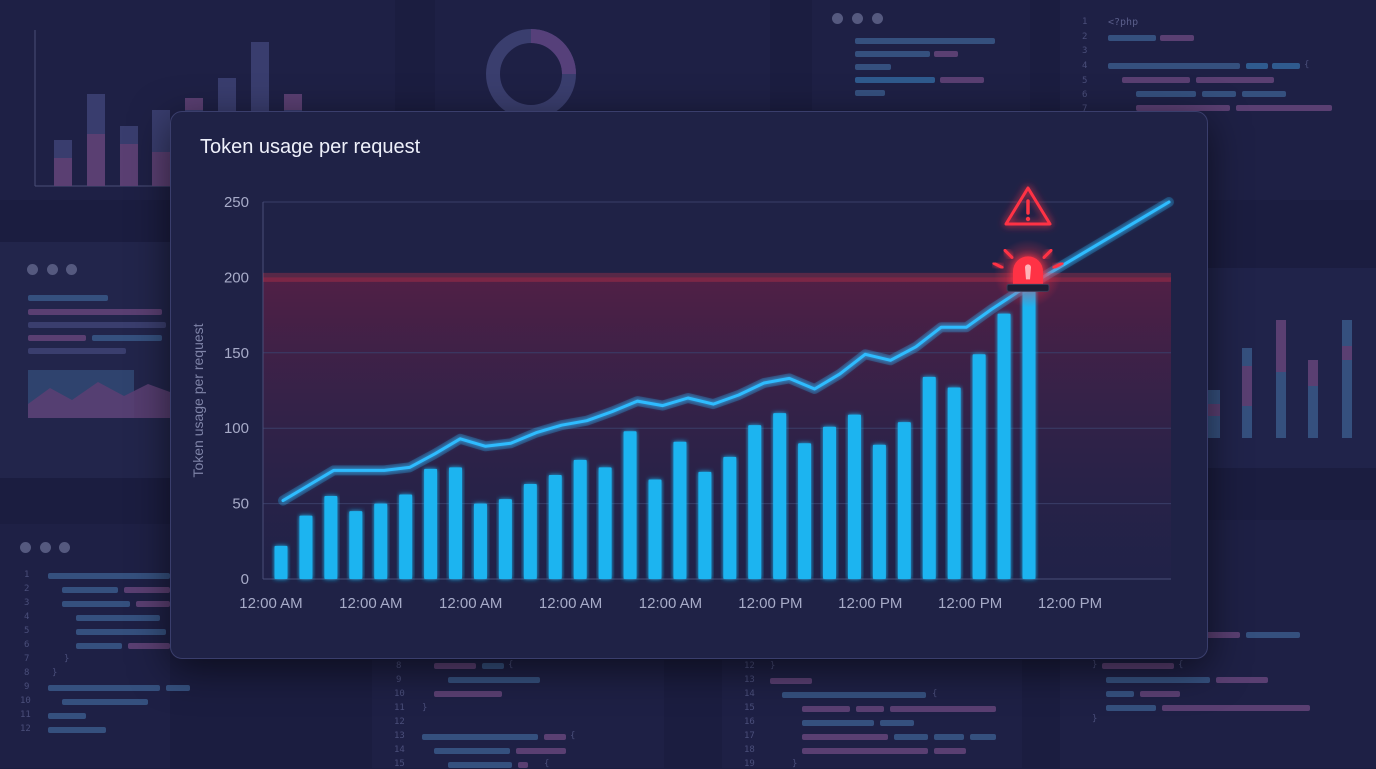 This screenshot has height=769, width=1376. I want to click on alert-group, so click(1028, 247).